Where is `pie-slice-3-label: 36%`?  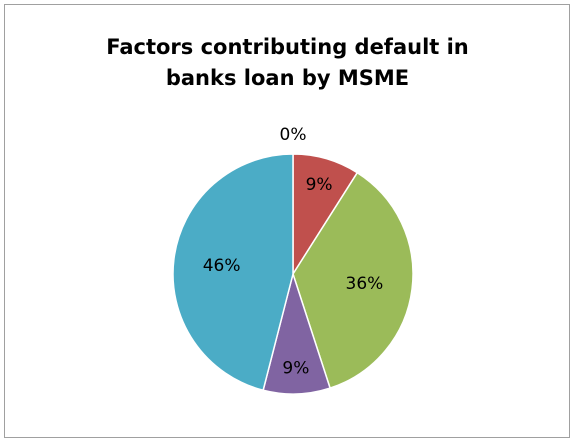
pie-slice-3-label: 36% is located at coordinates (365, 284).